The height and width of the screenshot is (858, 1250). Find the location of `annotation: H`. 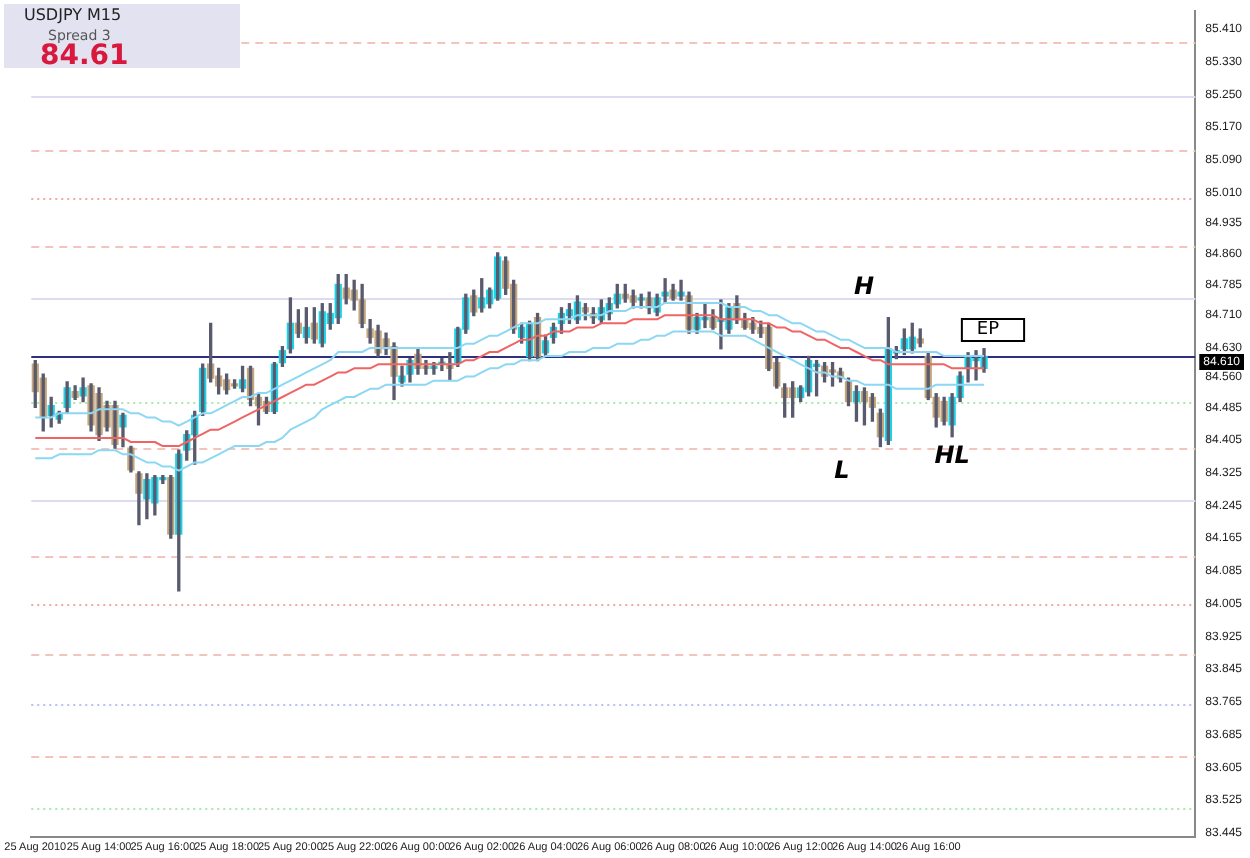

annotation: H is located at coordinates (864, 286).